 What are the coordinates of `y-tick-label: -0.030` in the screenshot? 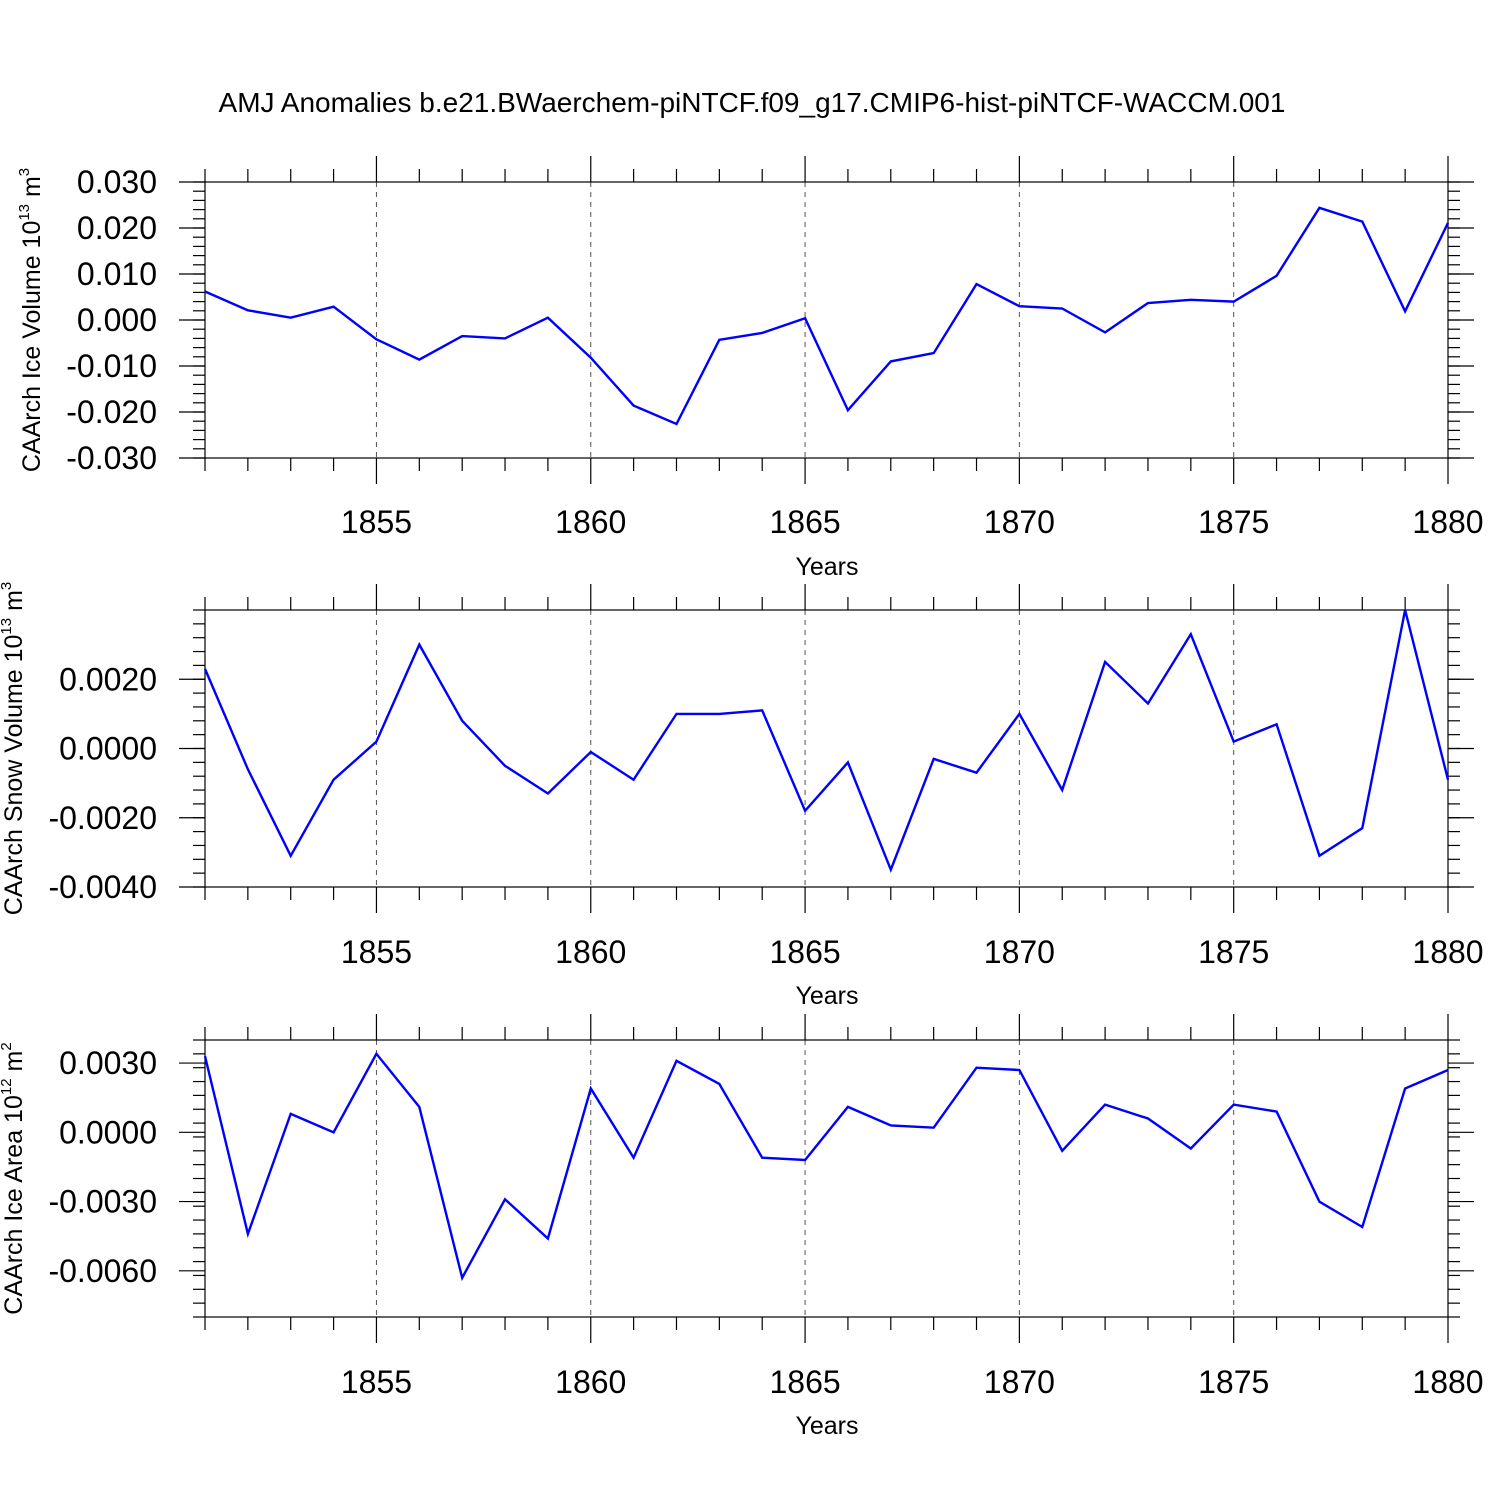 It's located at (111, 458).